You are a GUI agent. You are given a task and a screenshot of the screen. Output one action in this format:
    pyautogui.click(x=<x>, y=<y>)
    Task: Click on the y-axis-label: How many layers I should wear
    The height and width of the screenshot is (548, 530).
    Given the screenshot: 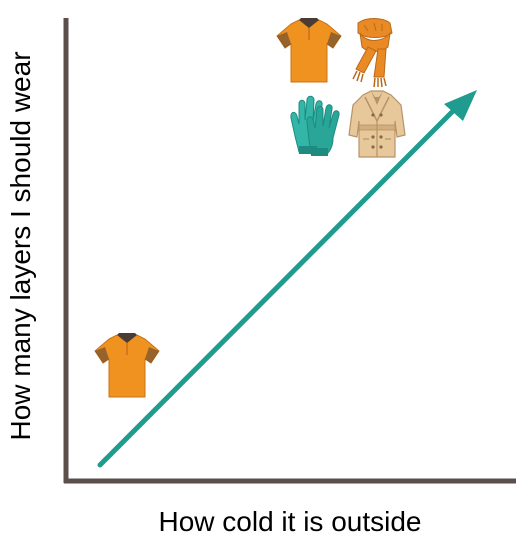 What is the action you would take?
    pyautogui.click(x=20, y=245)
    